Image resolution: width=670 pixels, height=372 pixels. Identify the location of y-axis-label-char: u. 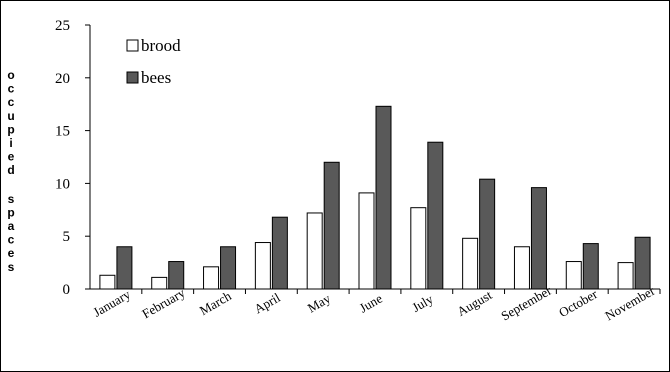
(10, 116).